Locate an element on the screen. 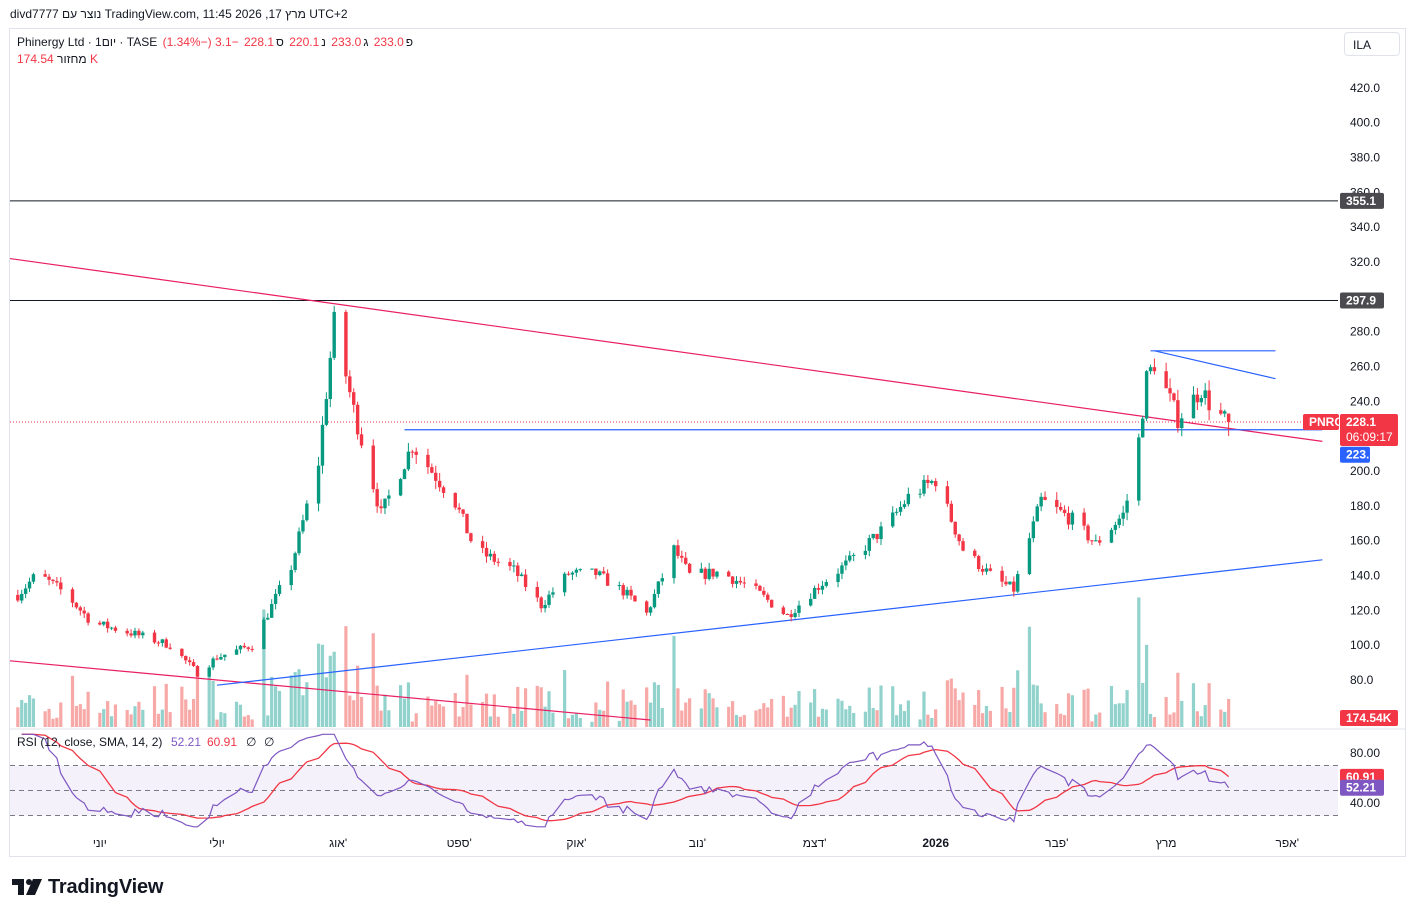  change-value: −3.1 (−1.34%) is located at coordinates (200, 42).